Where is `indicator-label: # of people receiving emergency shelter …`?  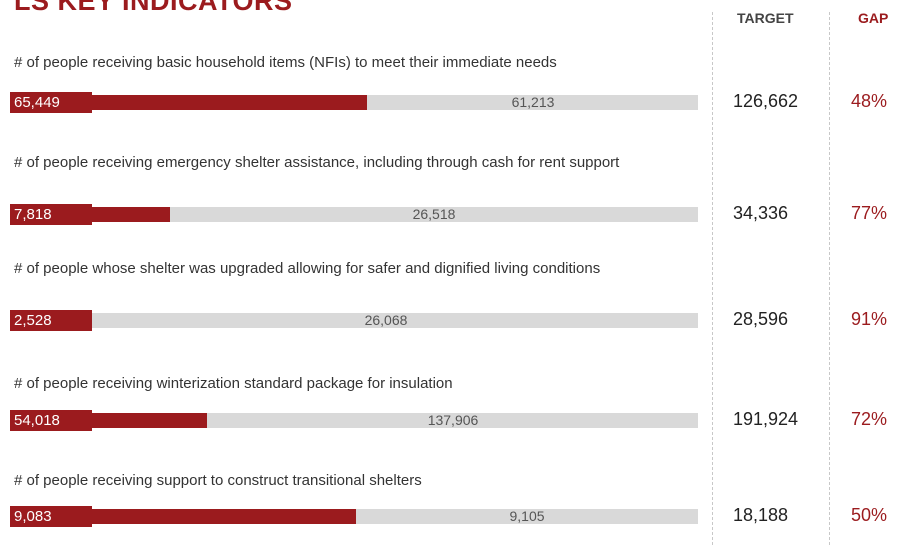 indicator-label: # of people receiving emergency shelter … is located at coordinates (317, 162).